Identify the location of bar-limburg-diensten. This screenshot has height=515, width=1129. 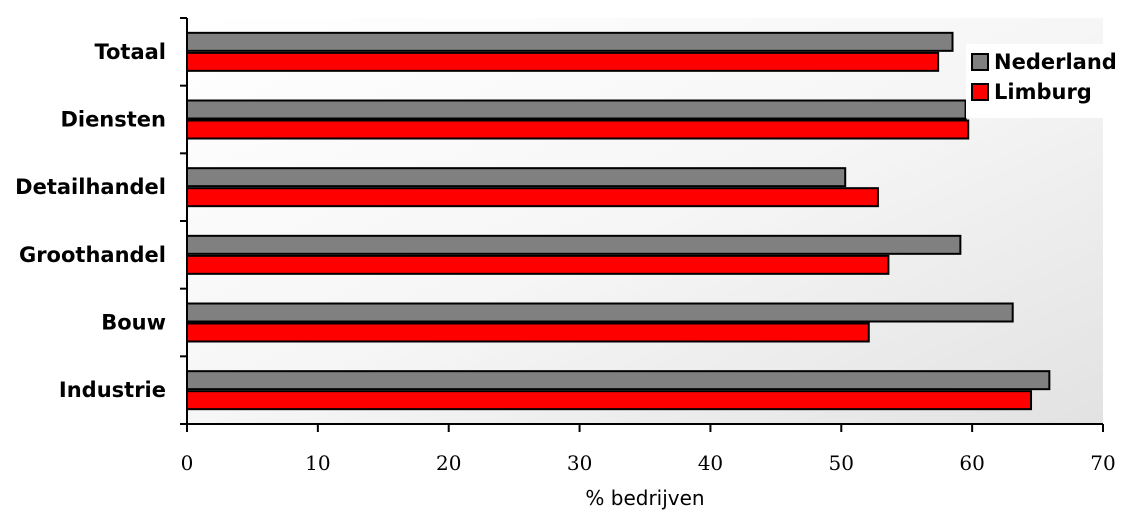
(578, 129).